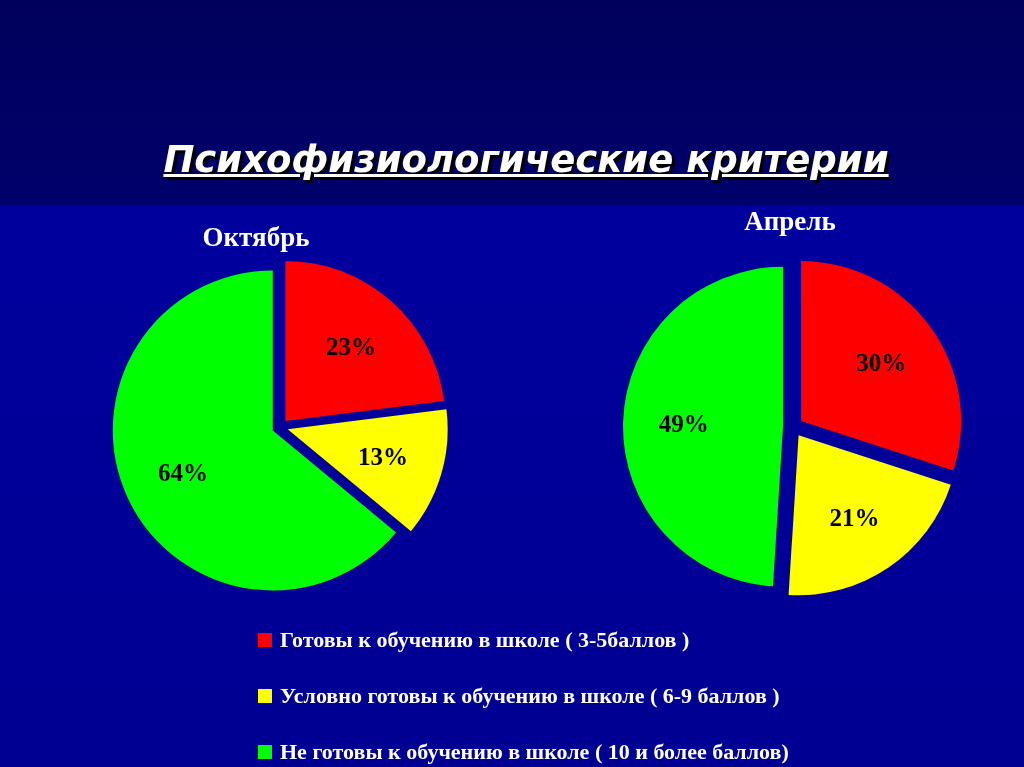 The height and width of the screenshot is (767, 1024). Describe the element at coordinates (382, 457) in the screenshot. I see `data-label: 13%` at that location.